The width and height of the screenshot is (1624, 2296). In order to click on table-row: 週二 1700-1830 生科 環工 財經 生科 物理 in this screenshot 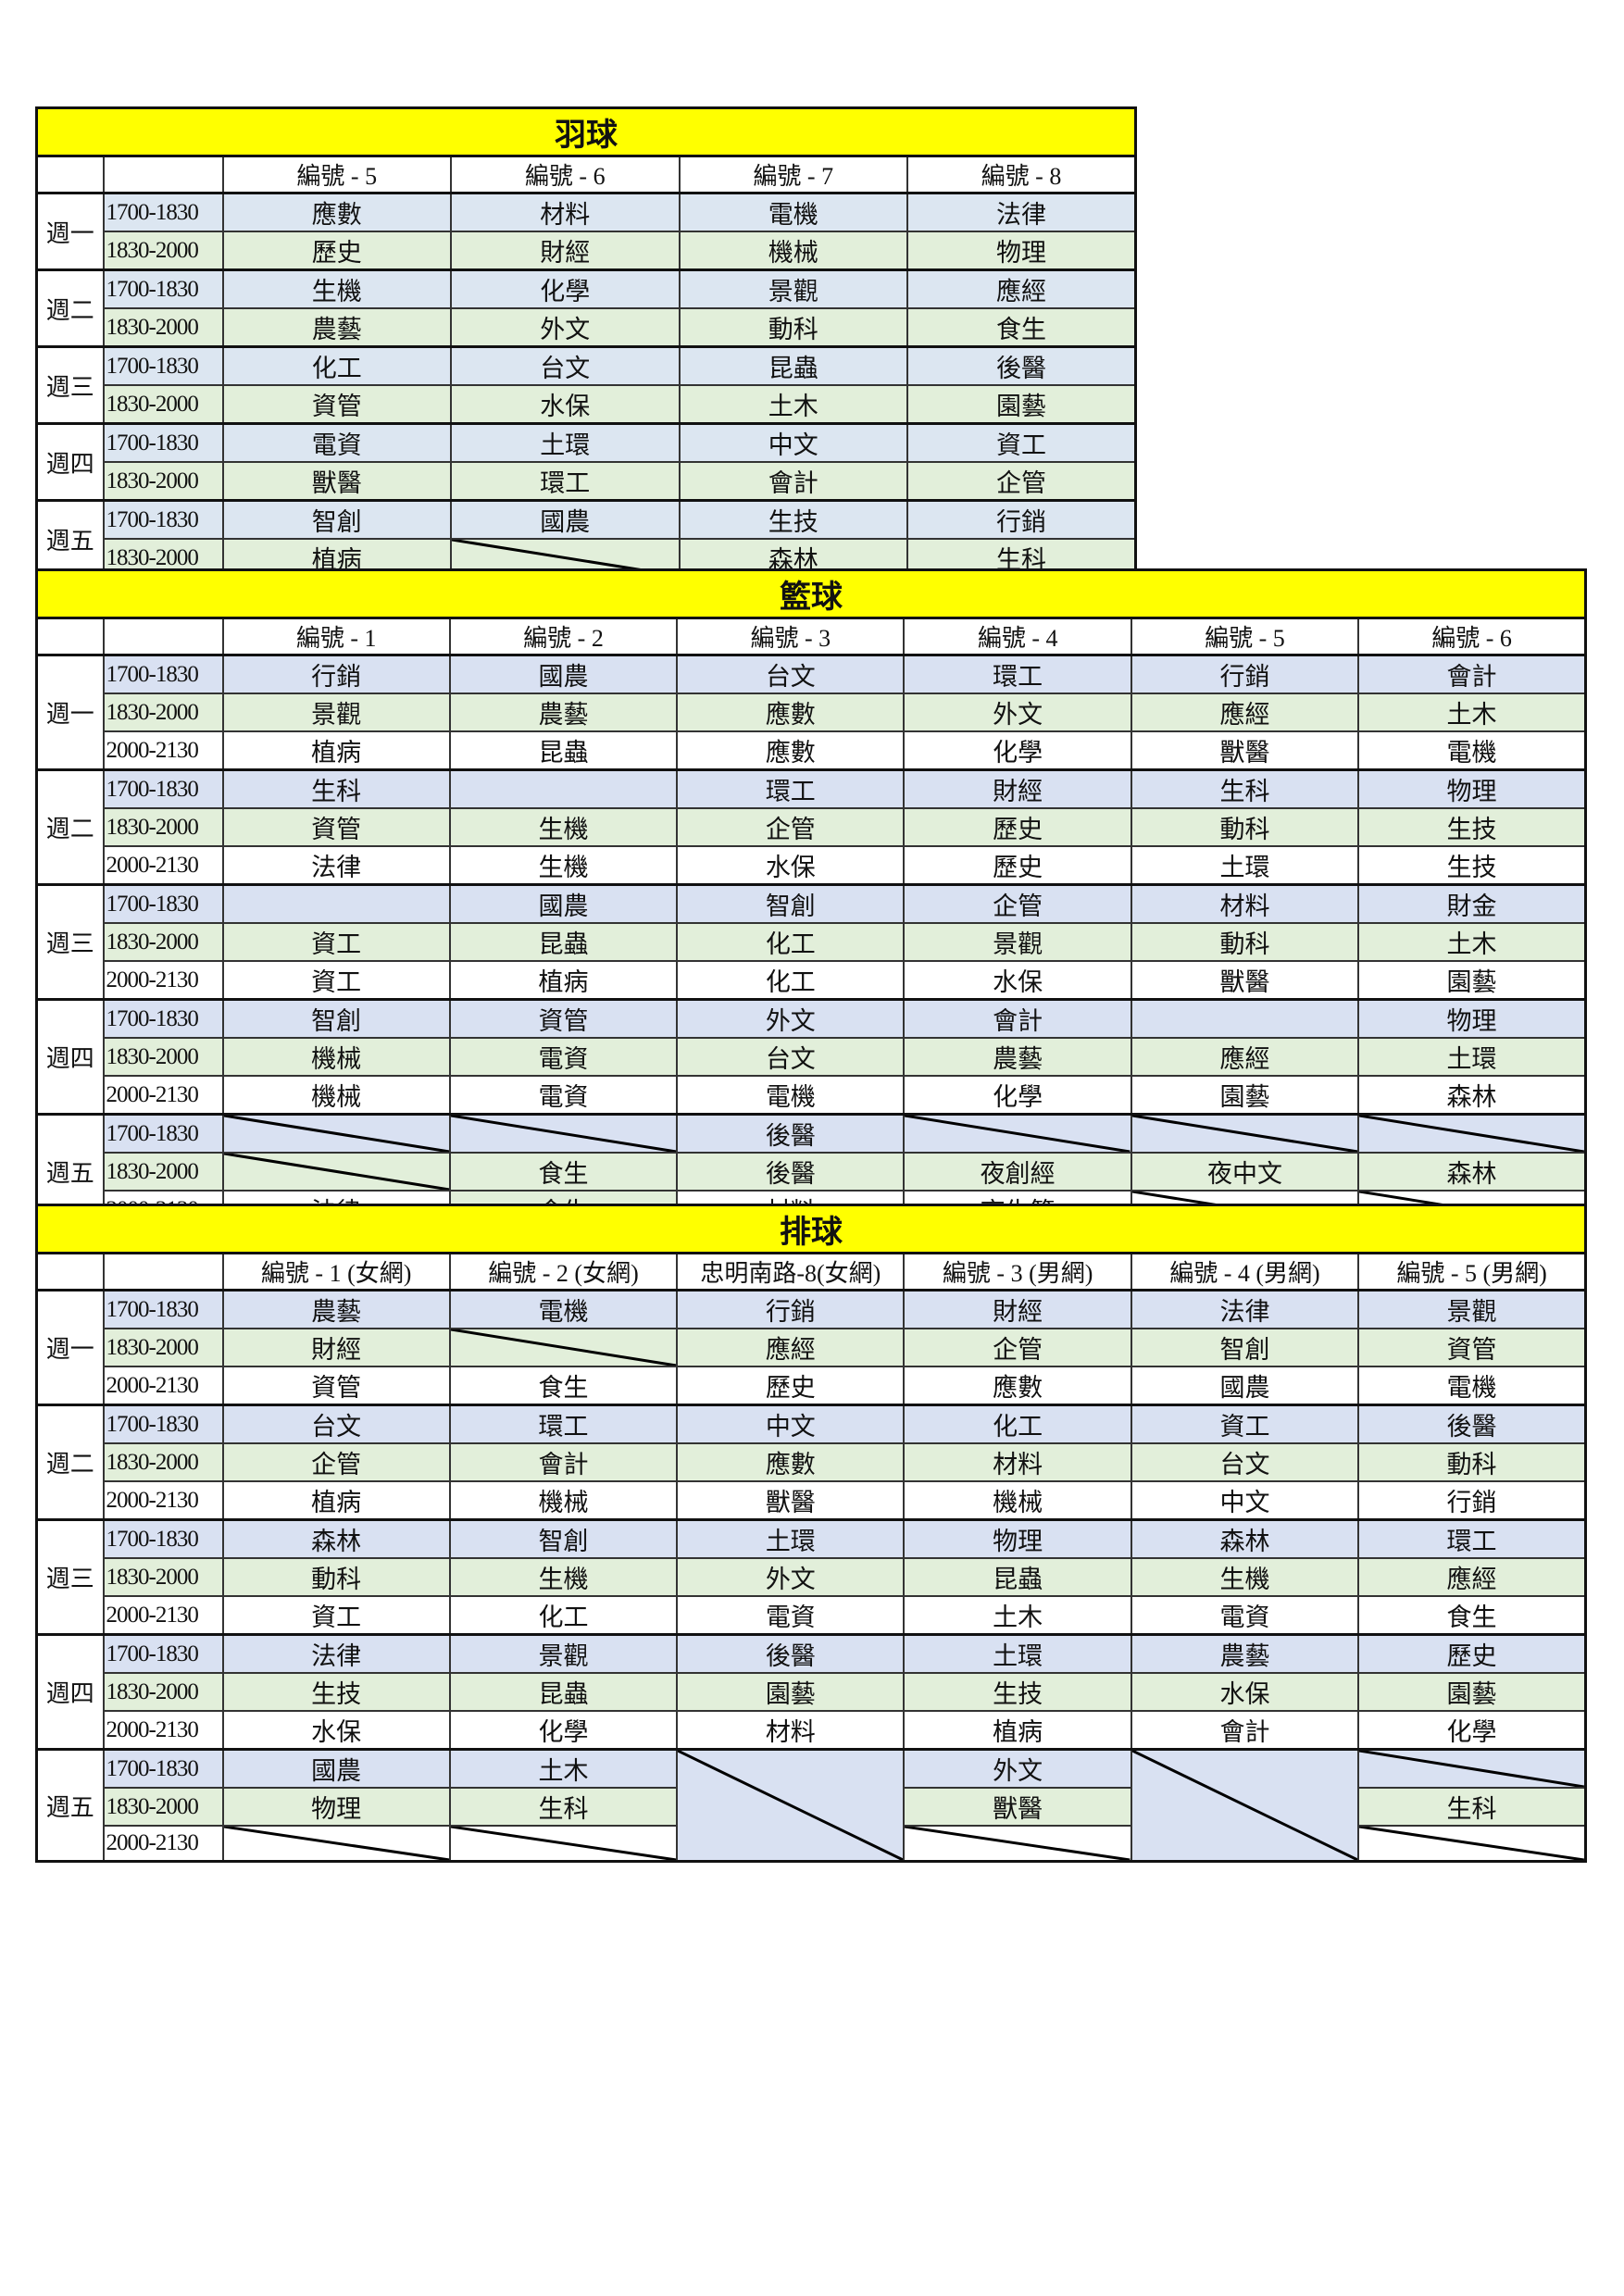, I will do `click(811, 827)`.